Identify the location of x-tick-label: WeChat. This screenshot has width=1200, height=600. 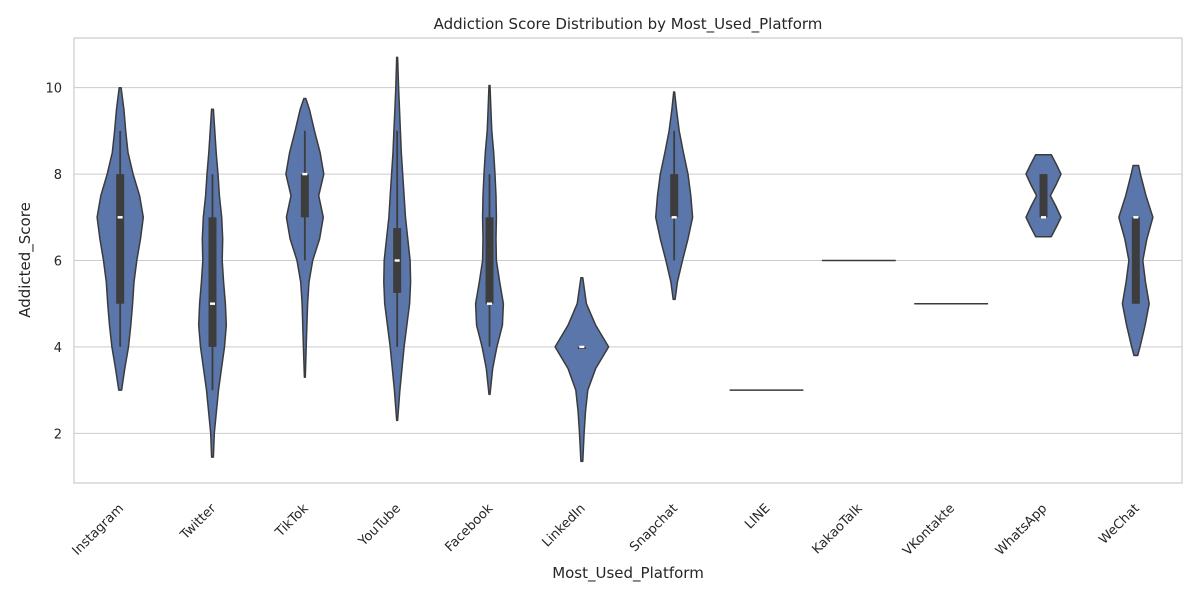
(1119, 524).